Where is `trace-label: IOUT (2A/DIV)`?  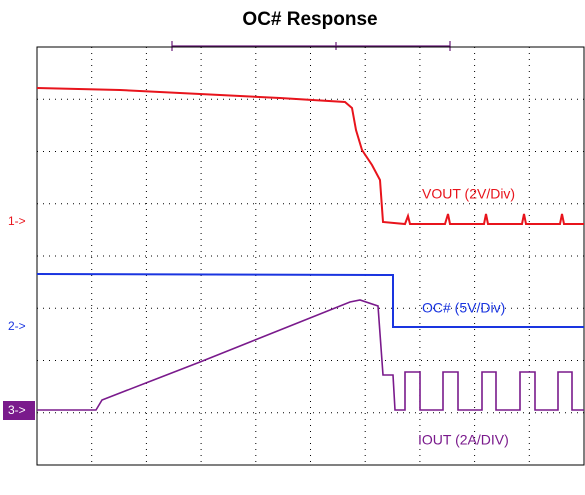
trace-label: IOUT (2A/DIV) is located at coordinates (463, 440).